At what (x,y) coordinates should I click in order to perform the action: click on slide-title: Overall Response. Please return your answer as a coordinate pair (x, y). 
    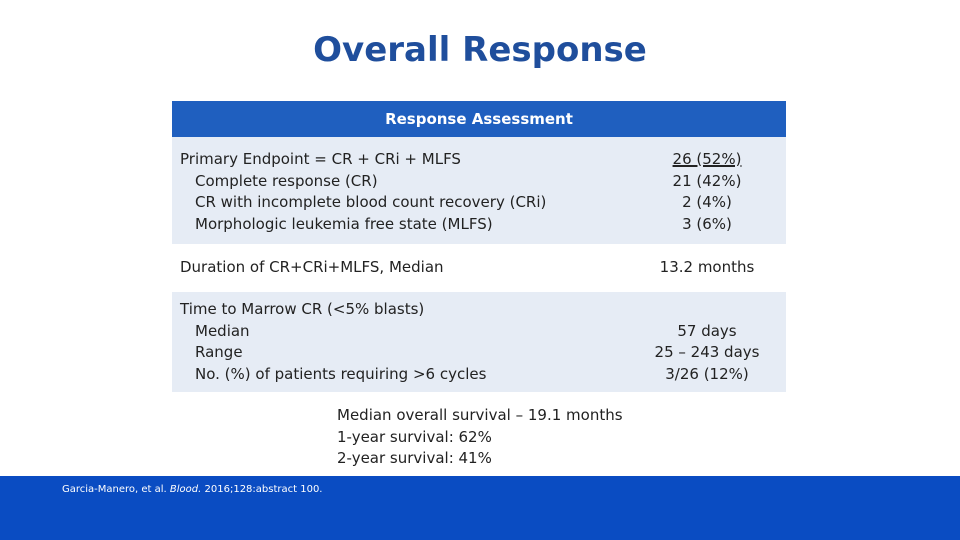
    Looking at the image, I should click on (480, 50).